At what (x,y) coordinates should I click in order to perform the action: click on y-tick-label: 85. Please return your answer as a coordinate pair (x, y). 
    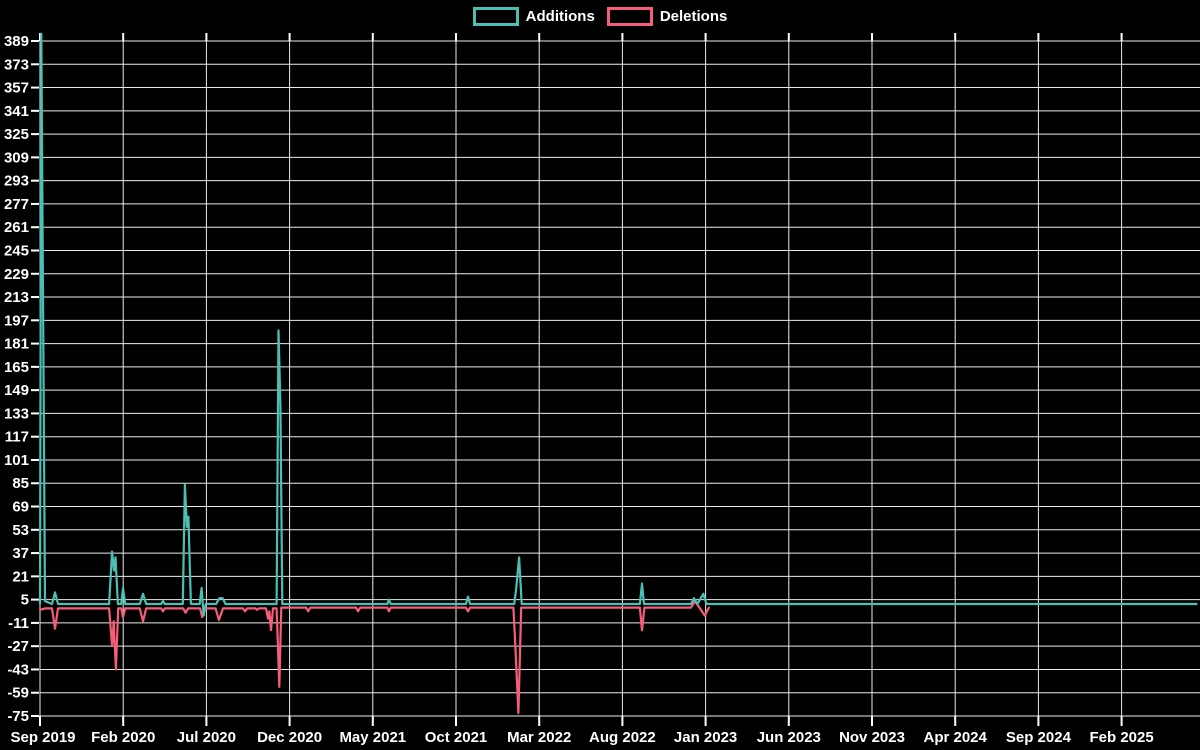
    Looking at the image, I should click on (20, 483).